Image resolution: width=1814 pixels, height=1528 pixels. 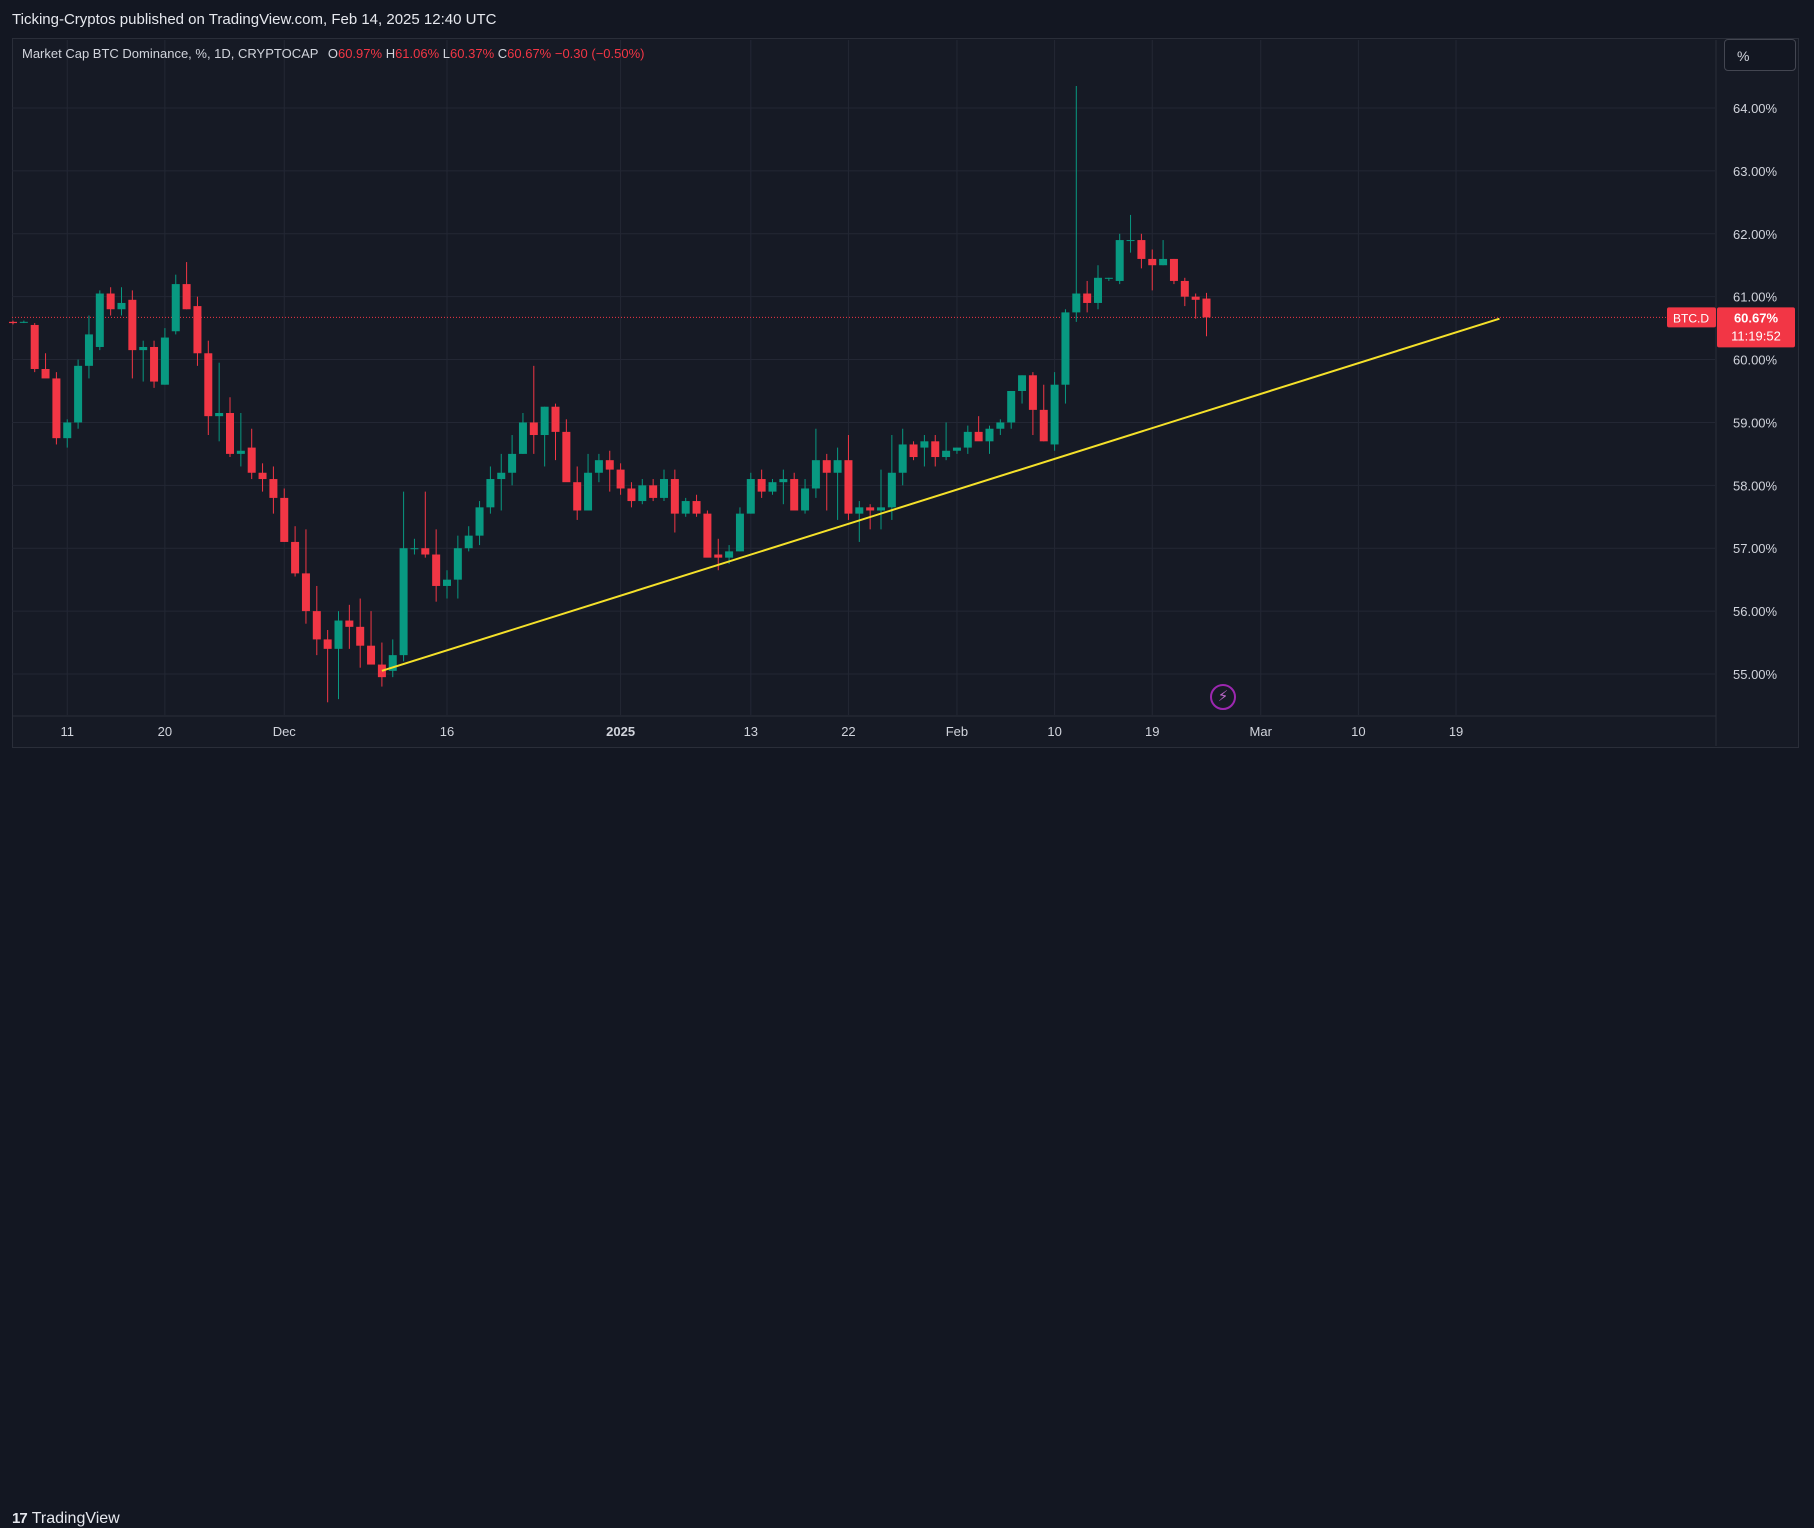 I want to click on legend-low-label: L, so click(x=446, y=53).